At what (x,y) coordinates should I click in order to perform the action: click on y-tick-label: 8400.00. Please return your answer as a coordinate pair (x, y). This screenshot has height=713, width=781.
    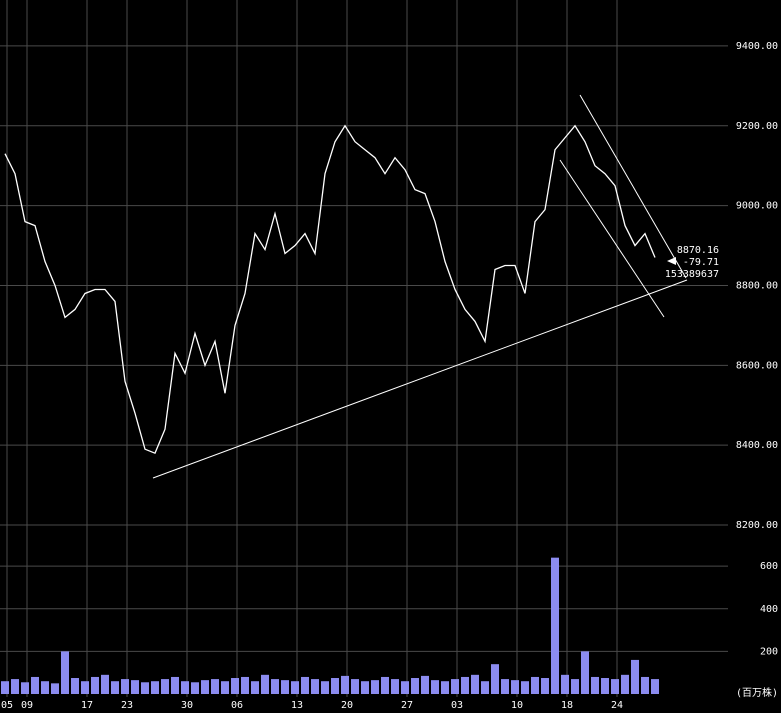
    Looking at the image, I should click on (757, 445).